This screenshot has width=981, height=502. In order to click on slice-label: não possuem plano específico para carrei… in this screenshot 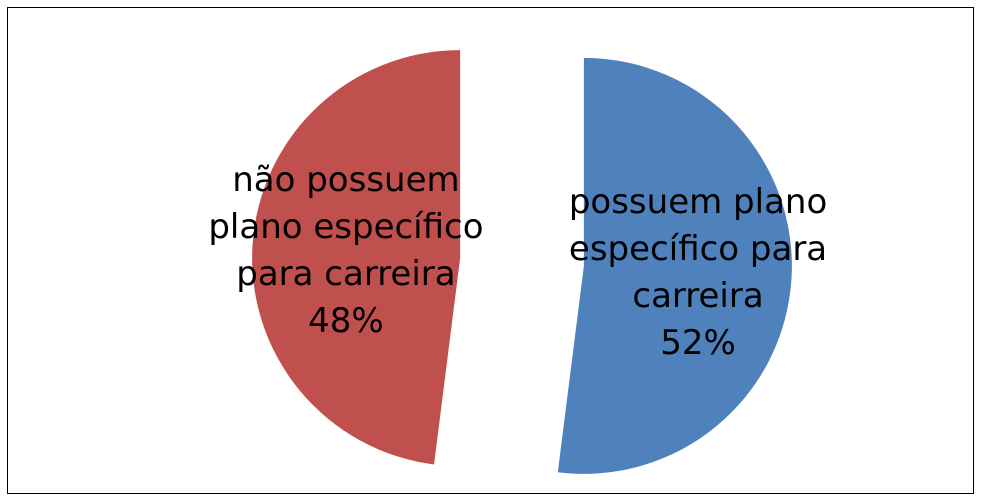, I will do `click(346, 251)`.